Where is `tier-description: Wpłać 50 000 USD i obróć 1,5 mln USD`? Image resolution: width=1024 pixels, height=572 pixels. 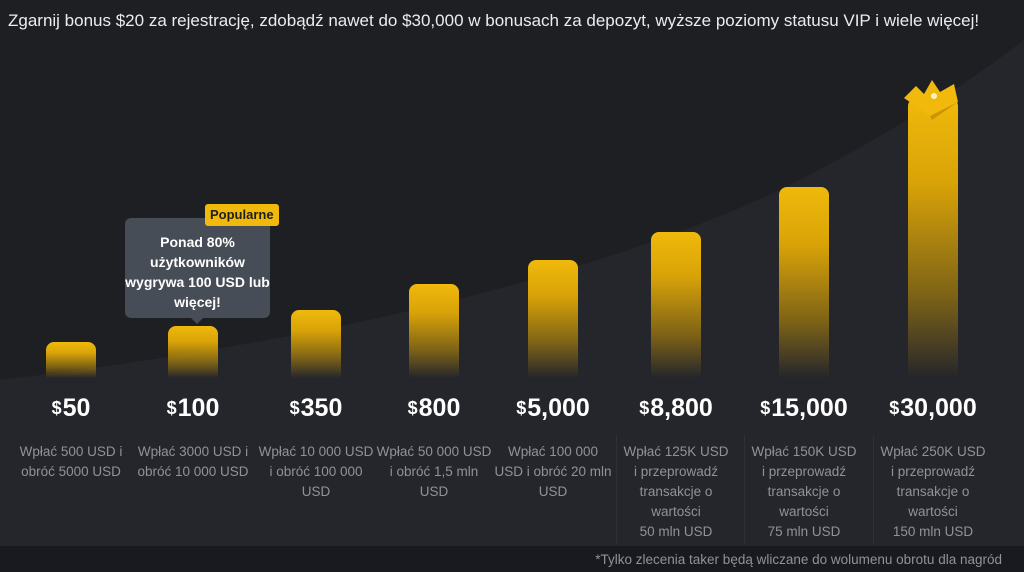 tier-description: Wpłać 50 000 USD i obróć 1,5 mln USD is located at coordinates (434, 471).